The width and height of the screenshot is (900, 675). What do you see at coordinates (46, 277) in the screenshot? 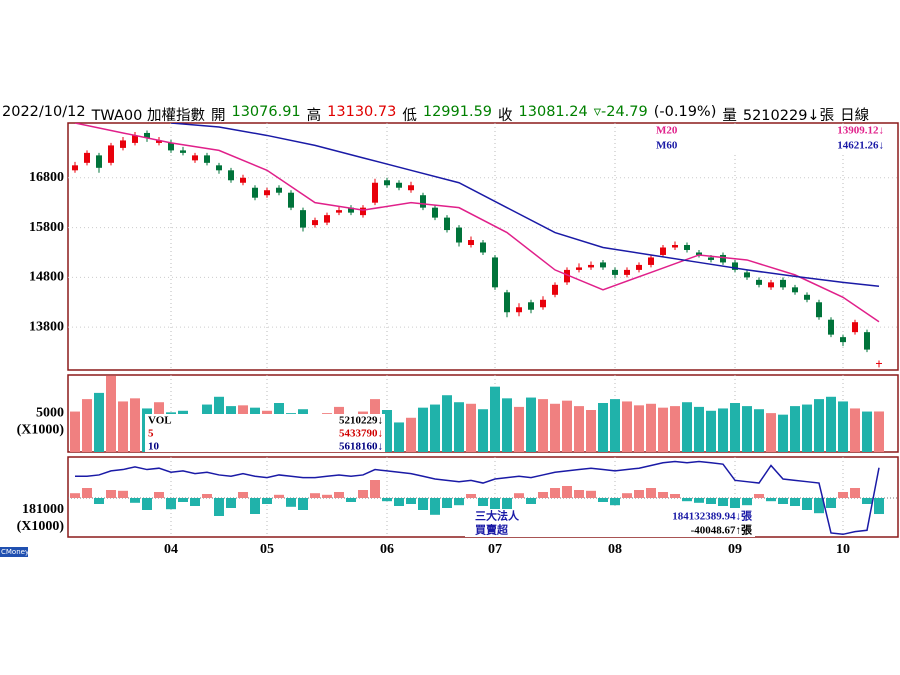
I see `y-tick-label: 14800` at bounding box center [46, 277].